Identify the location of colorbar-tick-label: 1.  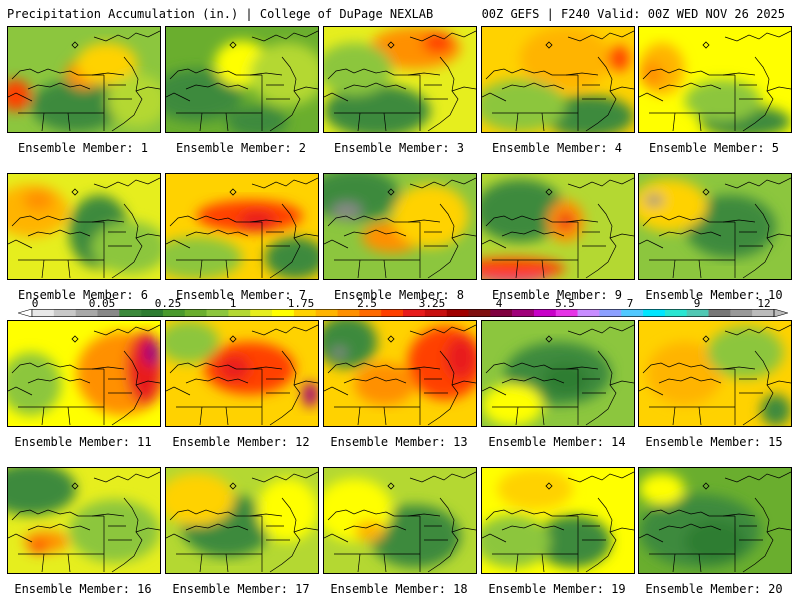
(233, 303).